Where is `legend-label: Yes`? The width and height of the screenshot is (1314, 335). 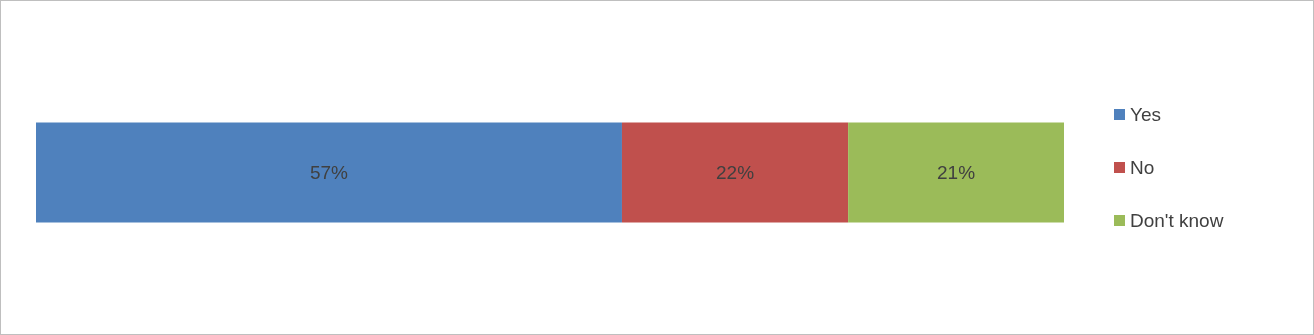
legend-label: Yes is located at coordinates (1145, 114).